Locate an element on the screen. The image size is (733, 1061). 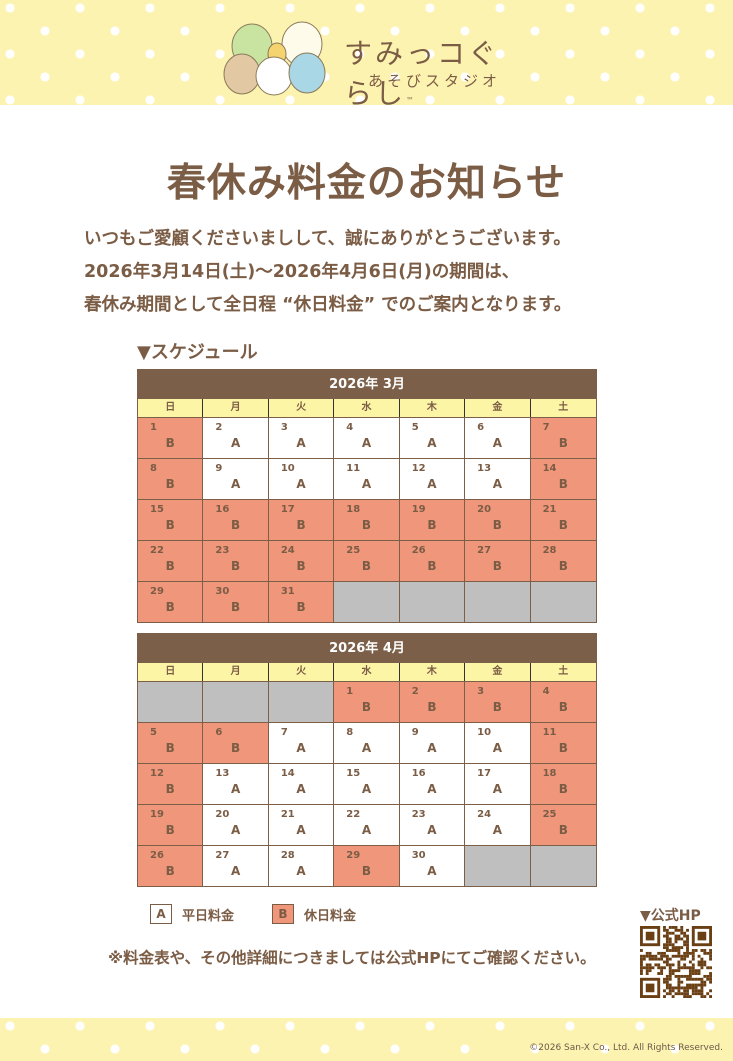
weekday-label: 土 is located at coordinates (563, 671).